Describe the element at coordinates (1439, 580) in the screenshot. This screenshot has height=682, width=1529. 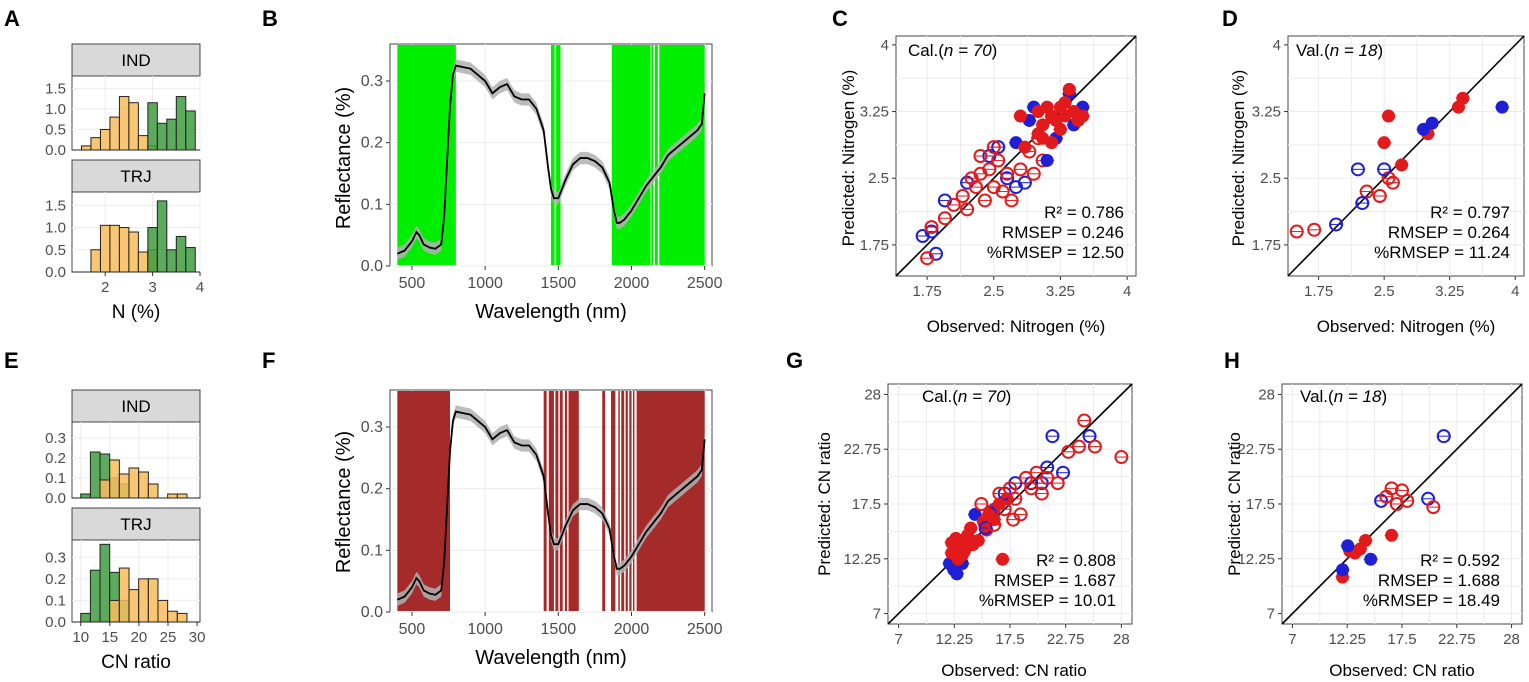
I see `stat-rmsep-h: RMSEP = 1.688` at that location.